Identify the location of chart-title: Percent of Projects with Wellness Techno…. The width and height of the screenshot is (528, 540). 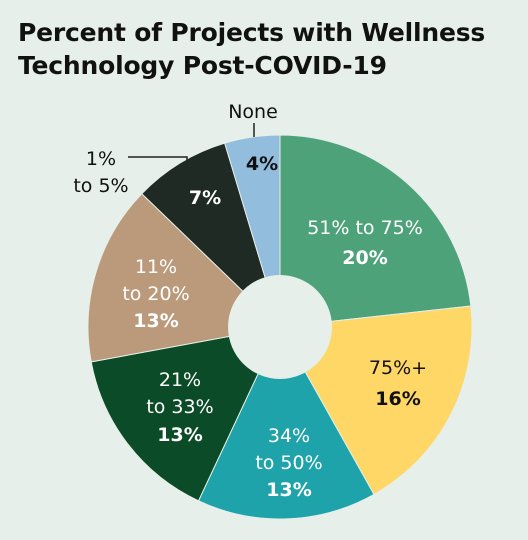
(268, 49).